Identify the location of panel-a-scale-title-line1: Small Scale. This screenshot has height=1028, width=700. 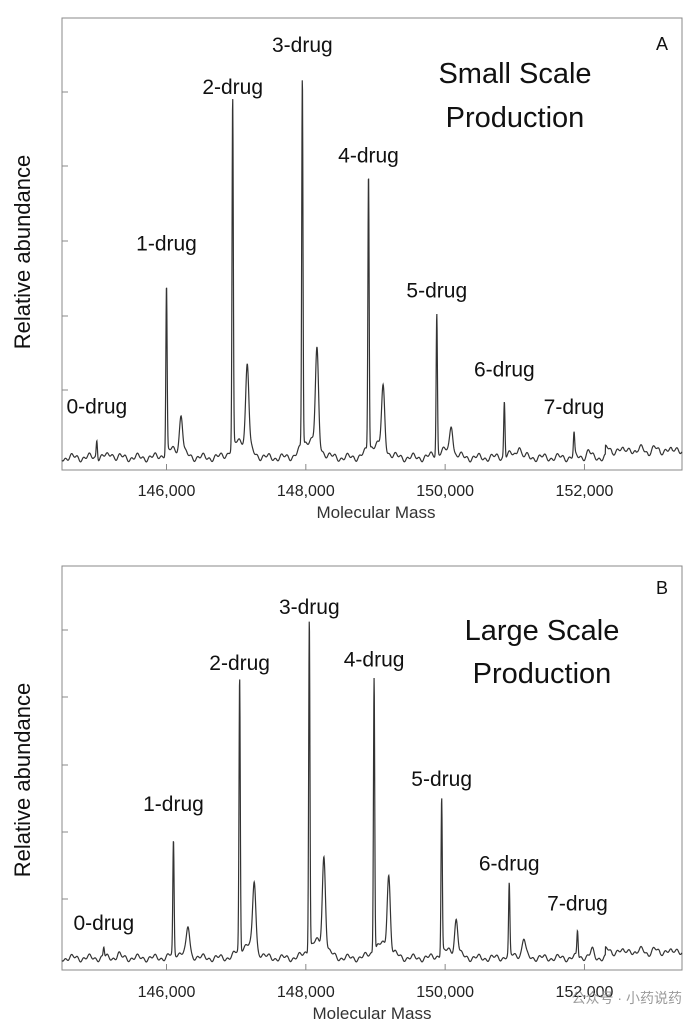
(514, 74).